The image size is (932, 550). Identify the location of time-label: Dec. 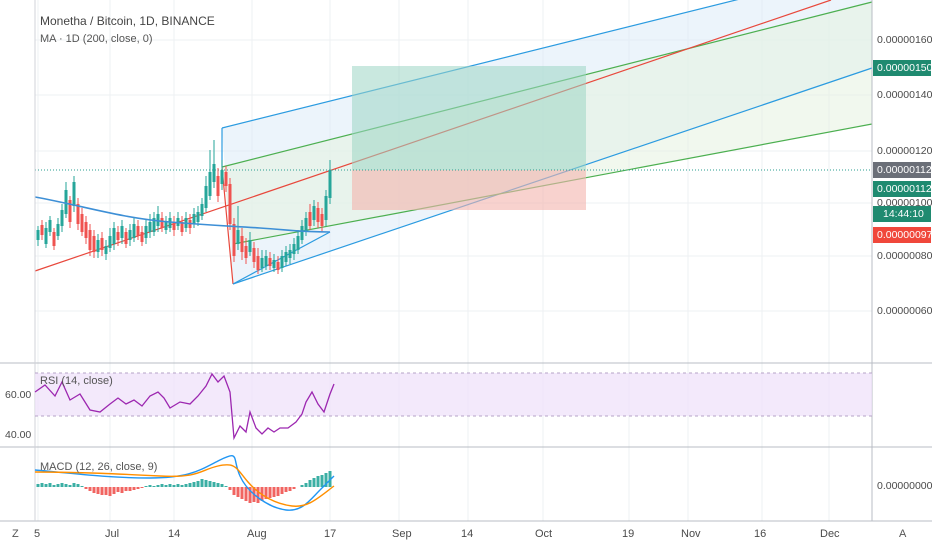
(830, 534).